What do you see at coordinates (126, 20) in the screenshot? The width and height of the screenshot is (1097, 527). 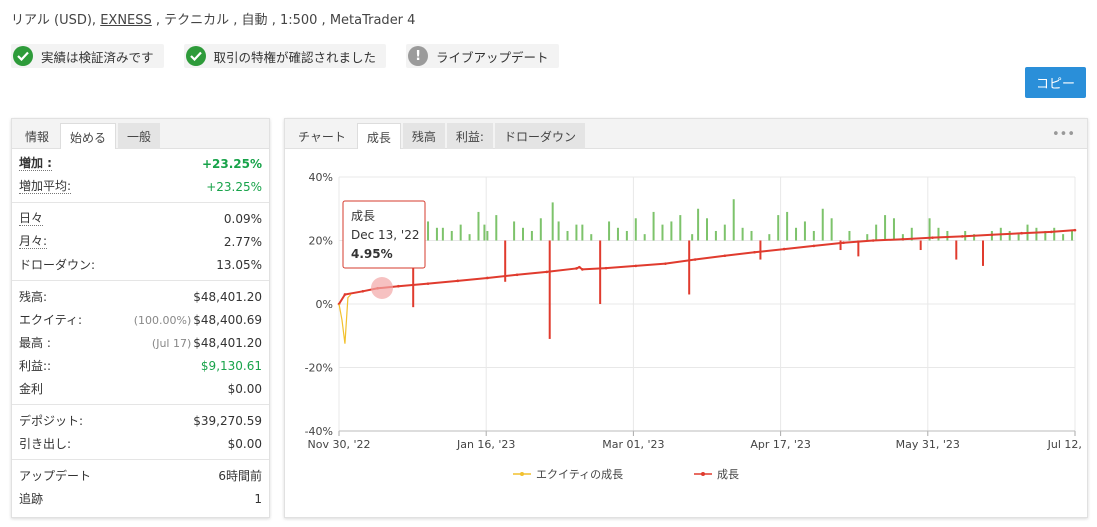 I see `broker-link: EXNESS` at bounding box center [126, 20].